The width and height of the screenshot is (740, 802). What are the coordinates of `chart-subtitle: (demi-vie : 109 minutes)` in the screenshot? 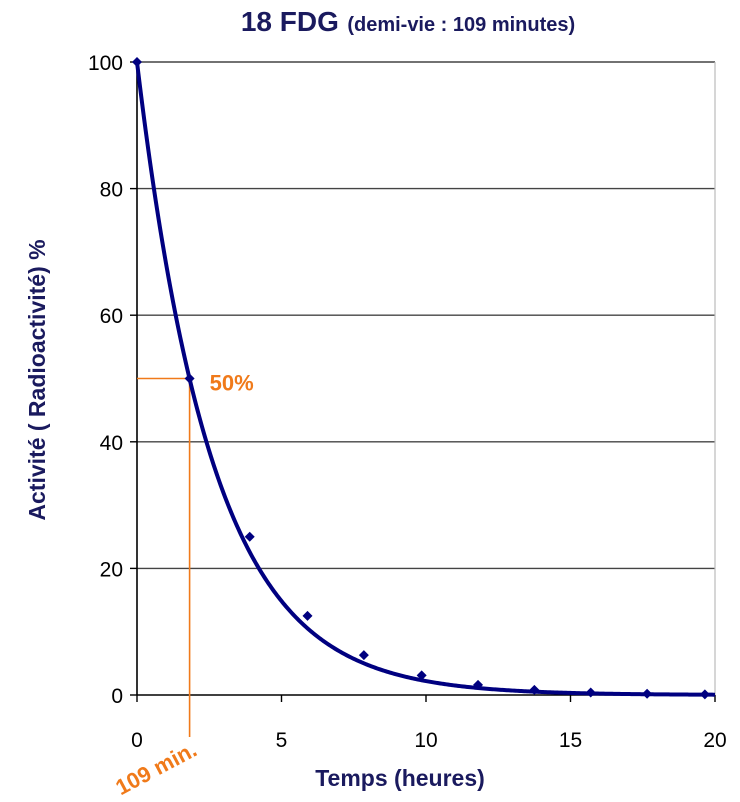 It's located at (461, 25).